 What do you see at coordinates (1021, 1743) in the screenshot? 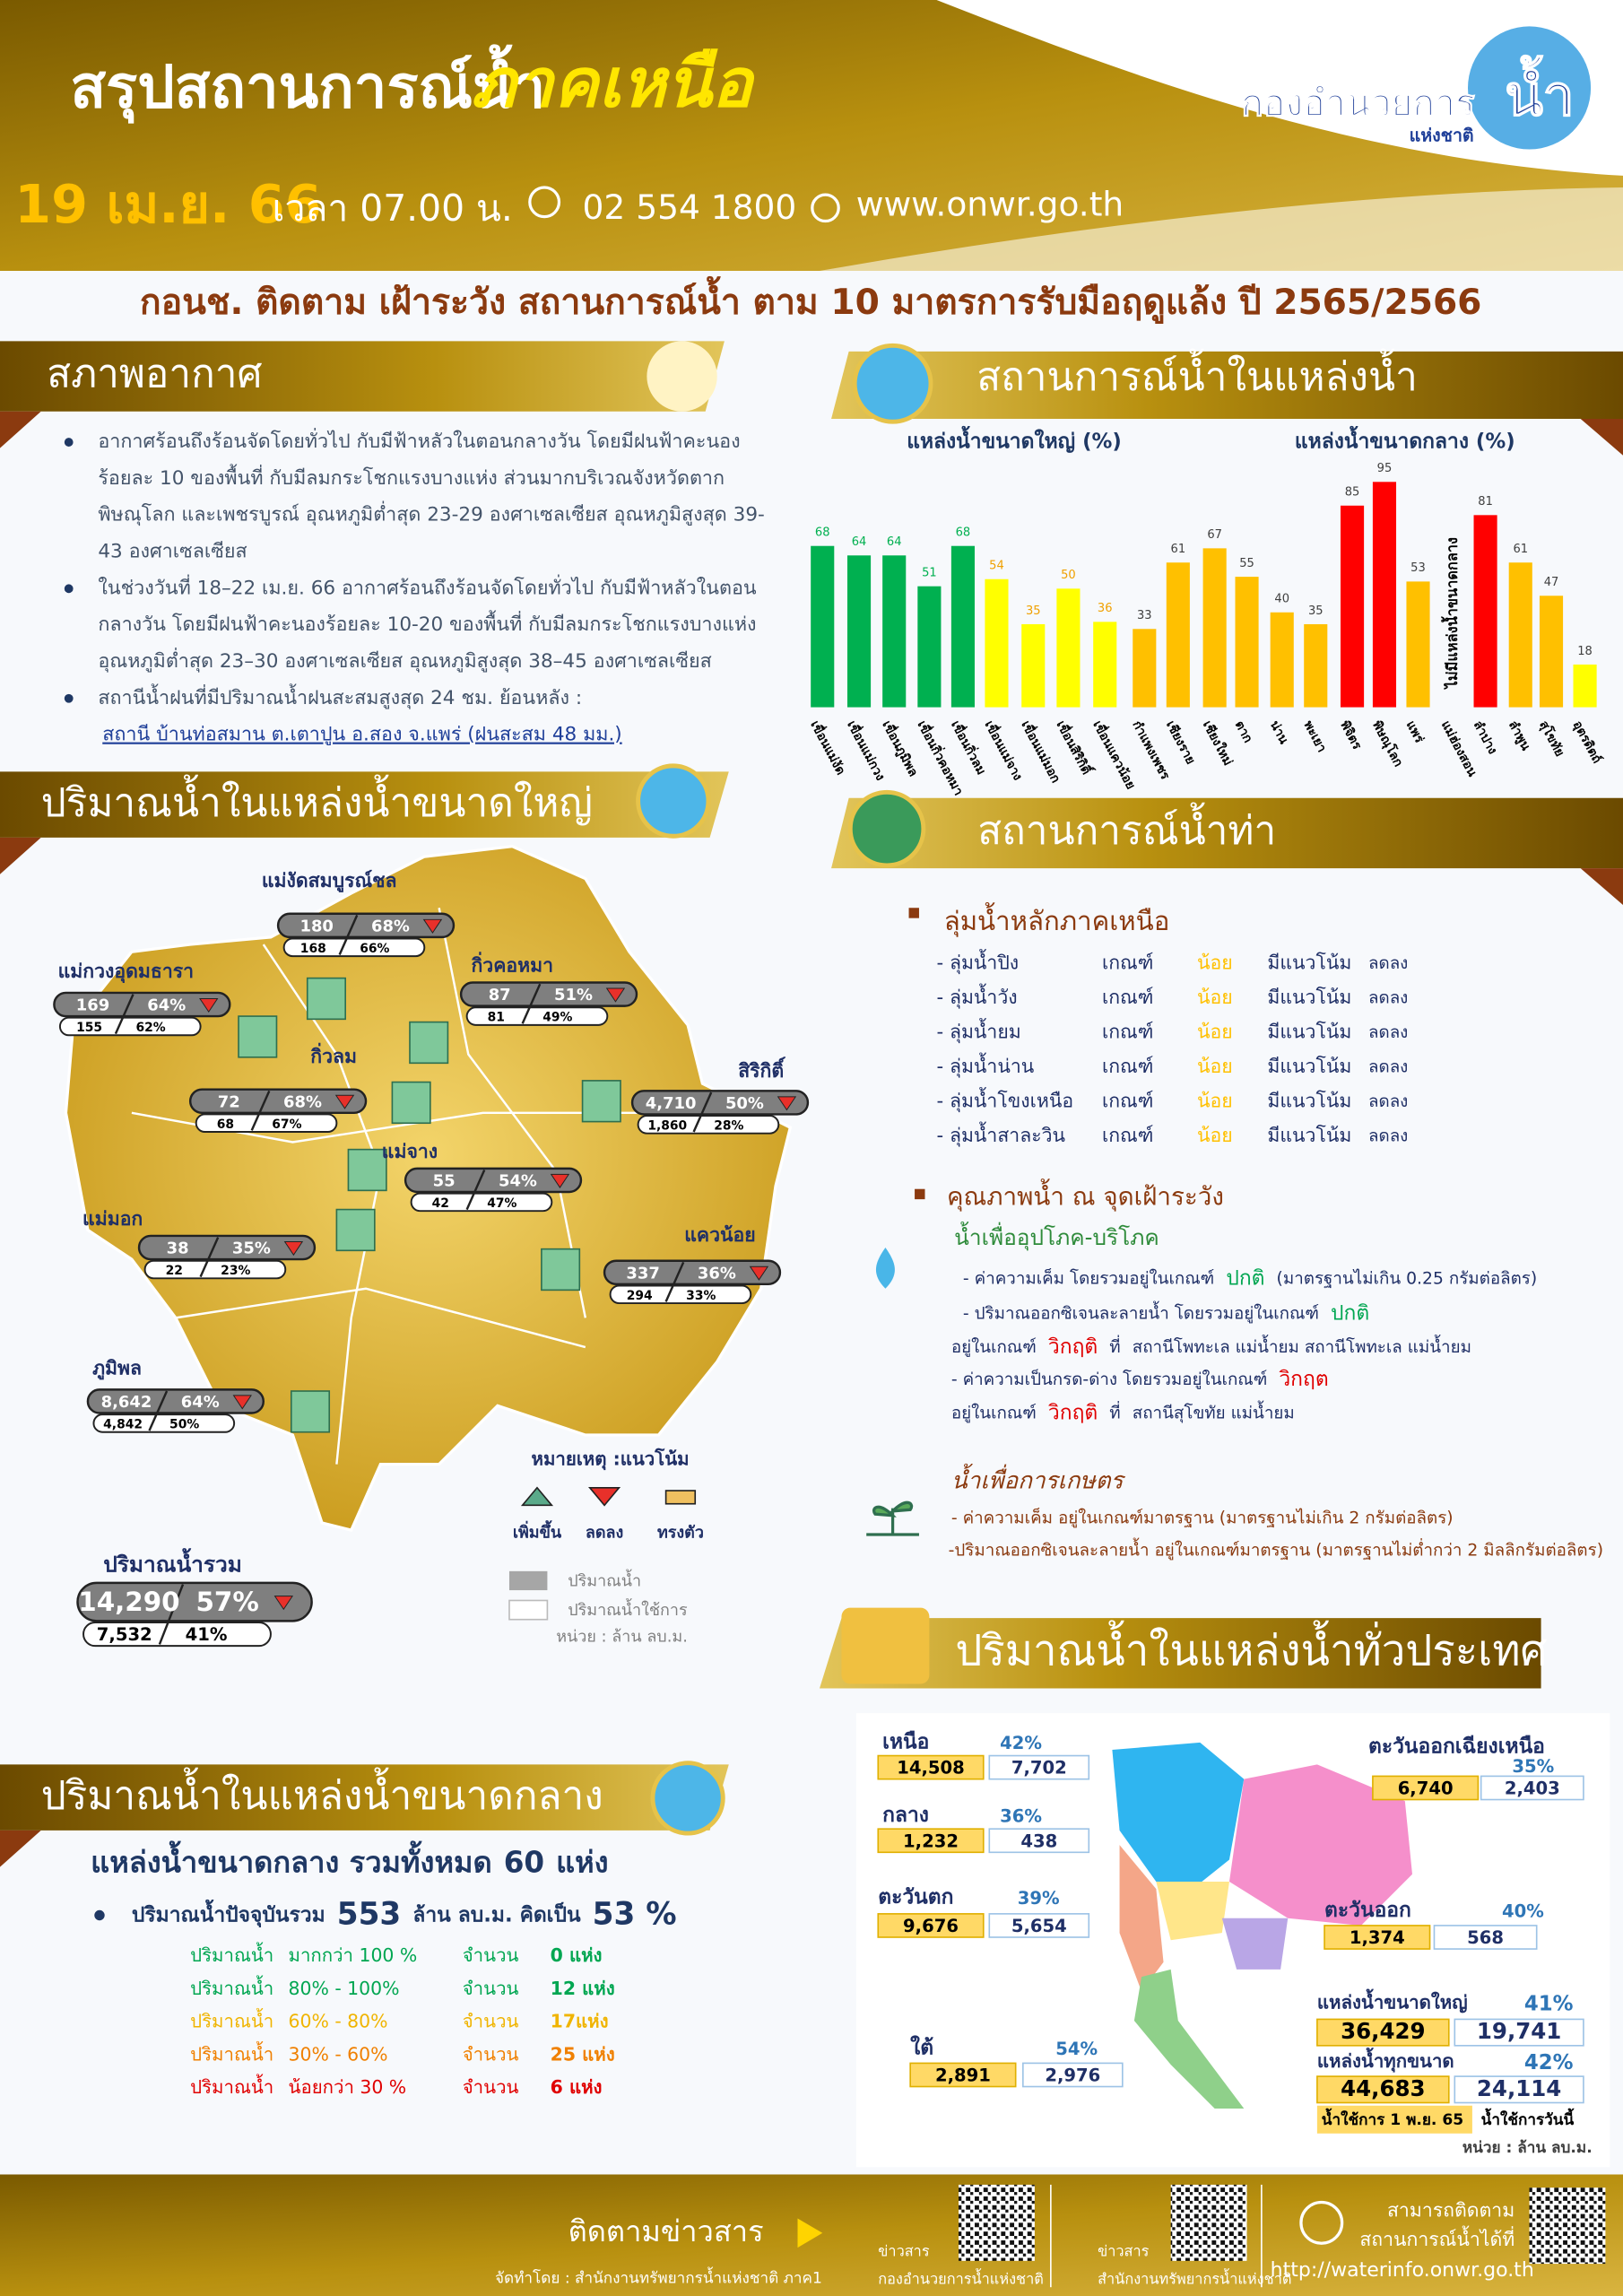
I see `region-percent: 42%` at bounding box center [1021, 1743].